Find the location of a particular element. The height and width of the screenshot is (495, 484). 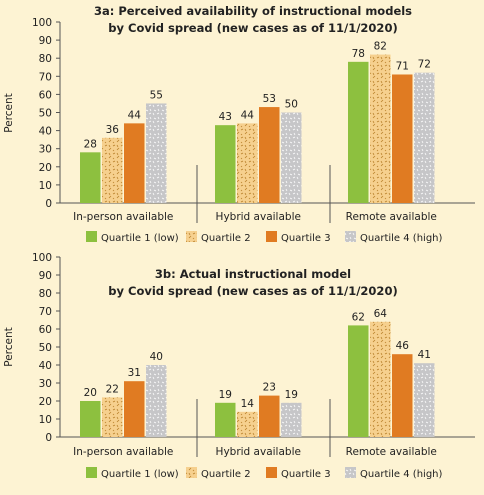

chart-3b-value-label: 46 is located at coordinates (403, 346).